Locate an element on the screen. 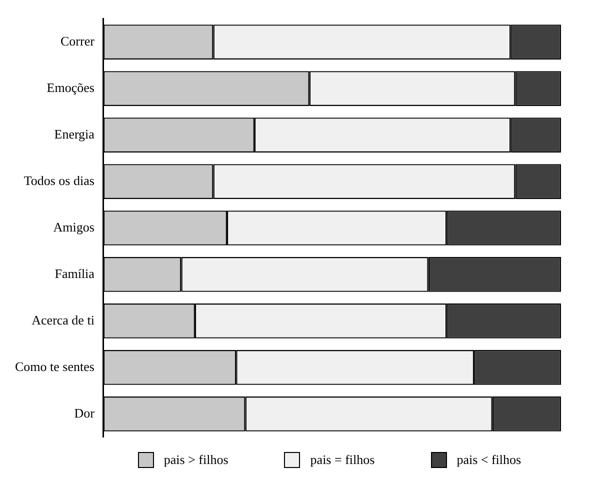  y-tick-label: Correr is located at coordinates (78, 40).